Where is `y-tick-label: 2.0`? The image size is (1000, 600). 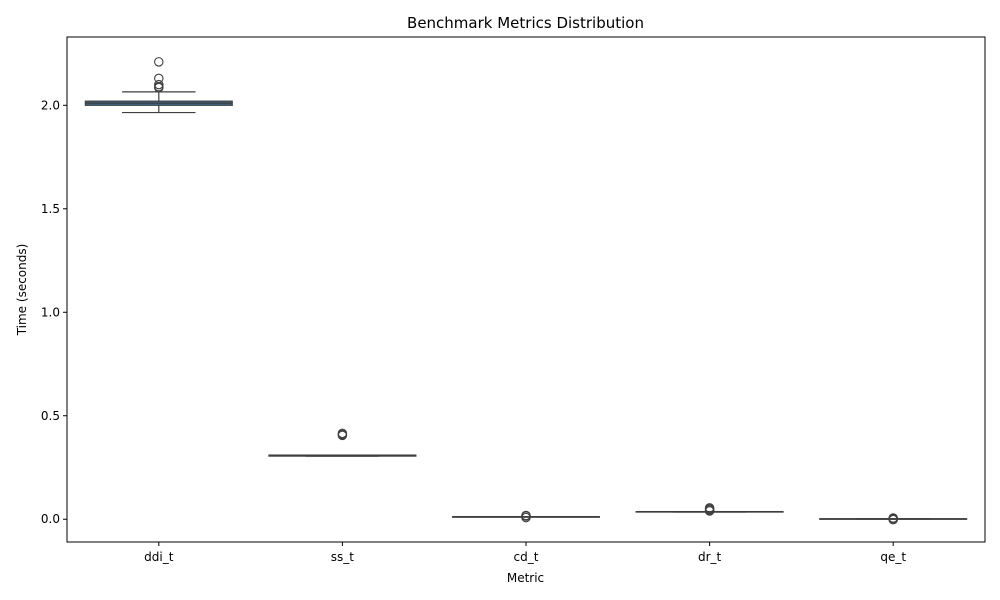 y-tick-label: 2.0 is located at coordinates (50, 105).